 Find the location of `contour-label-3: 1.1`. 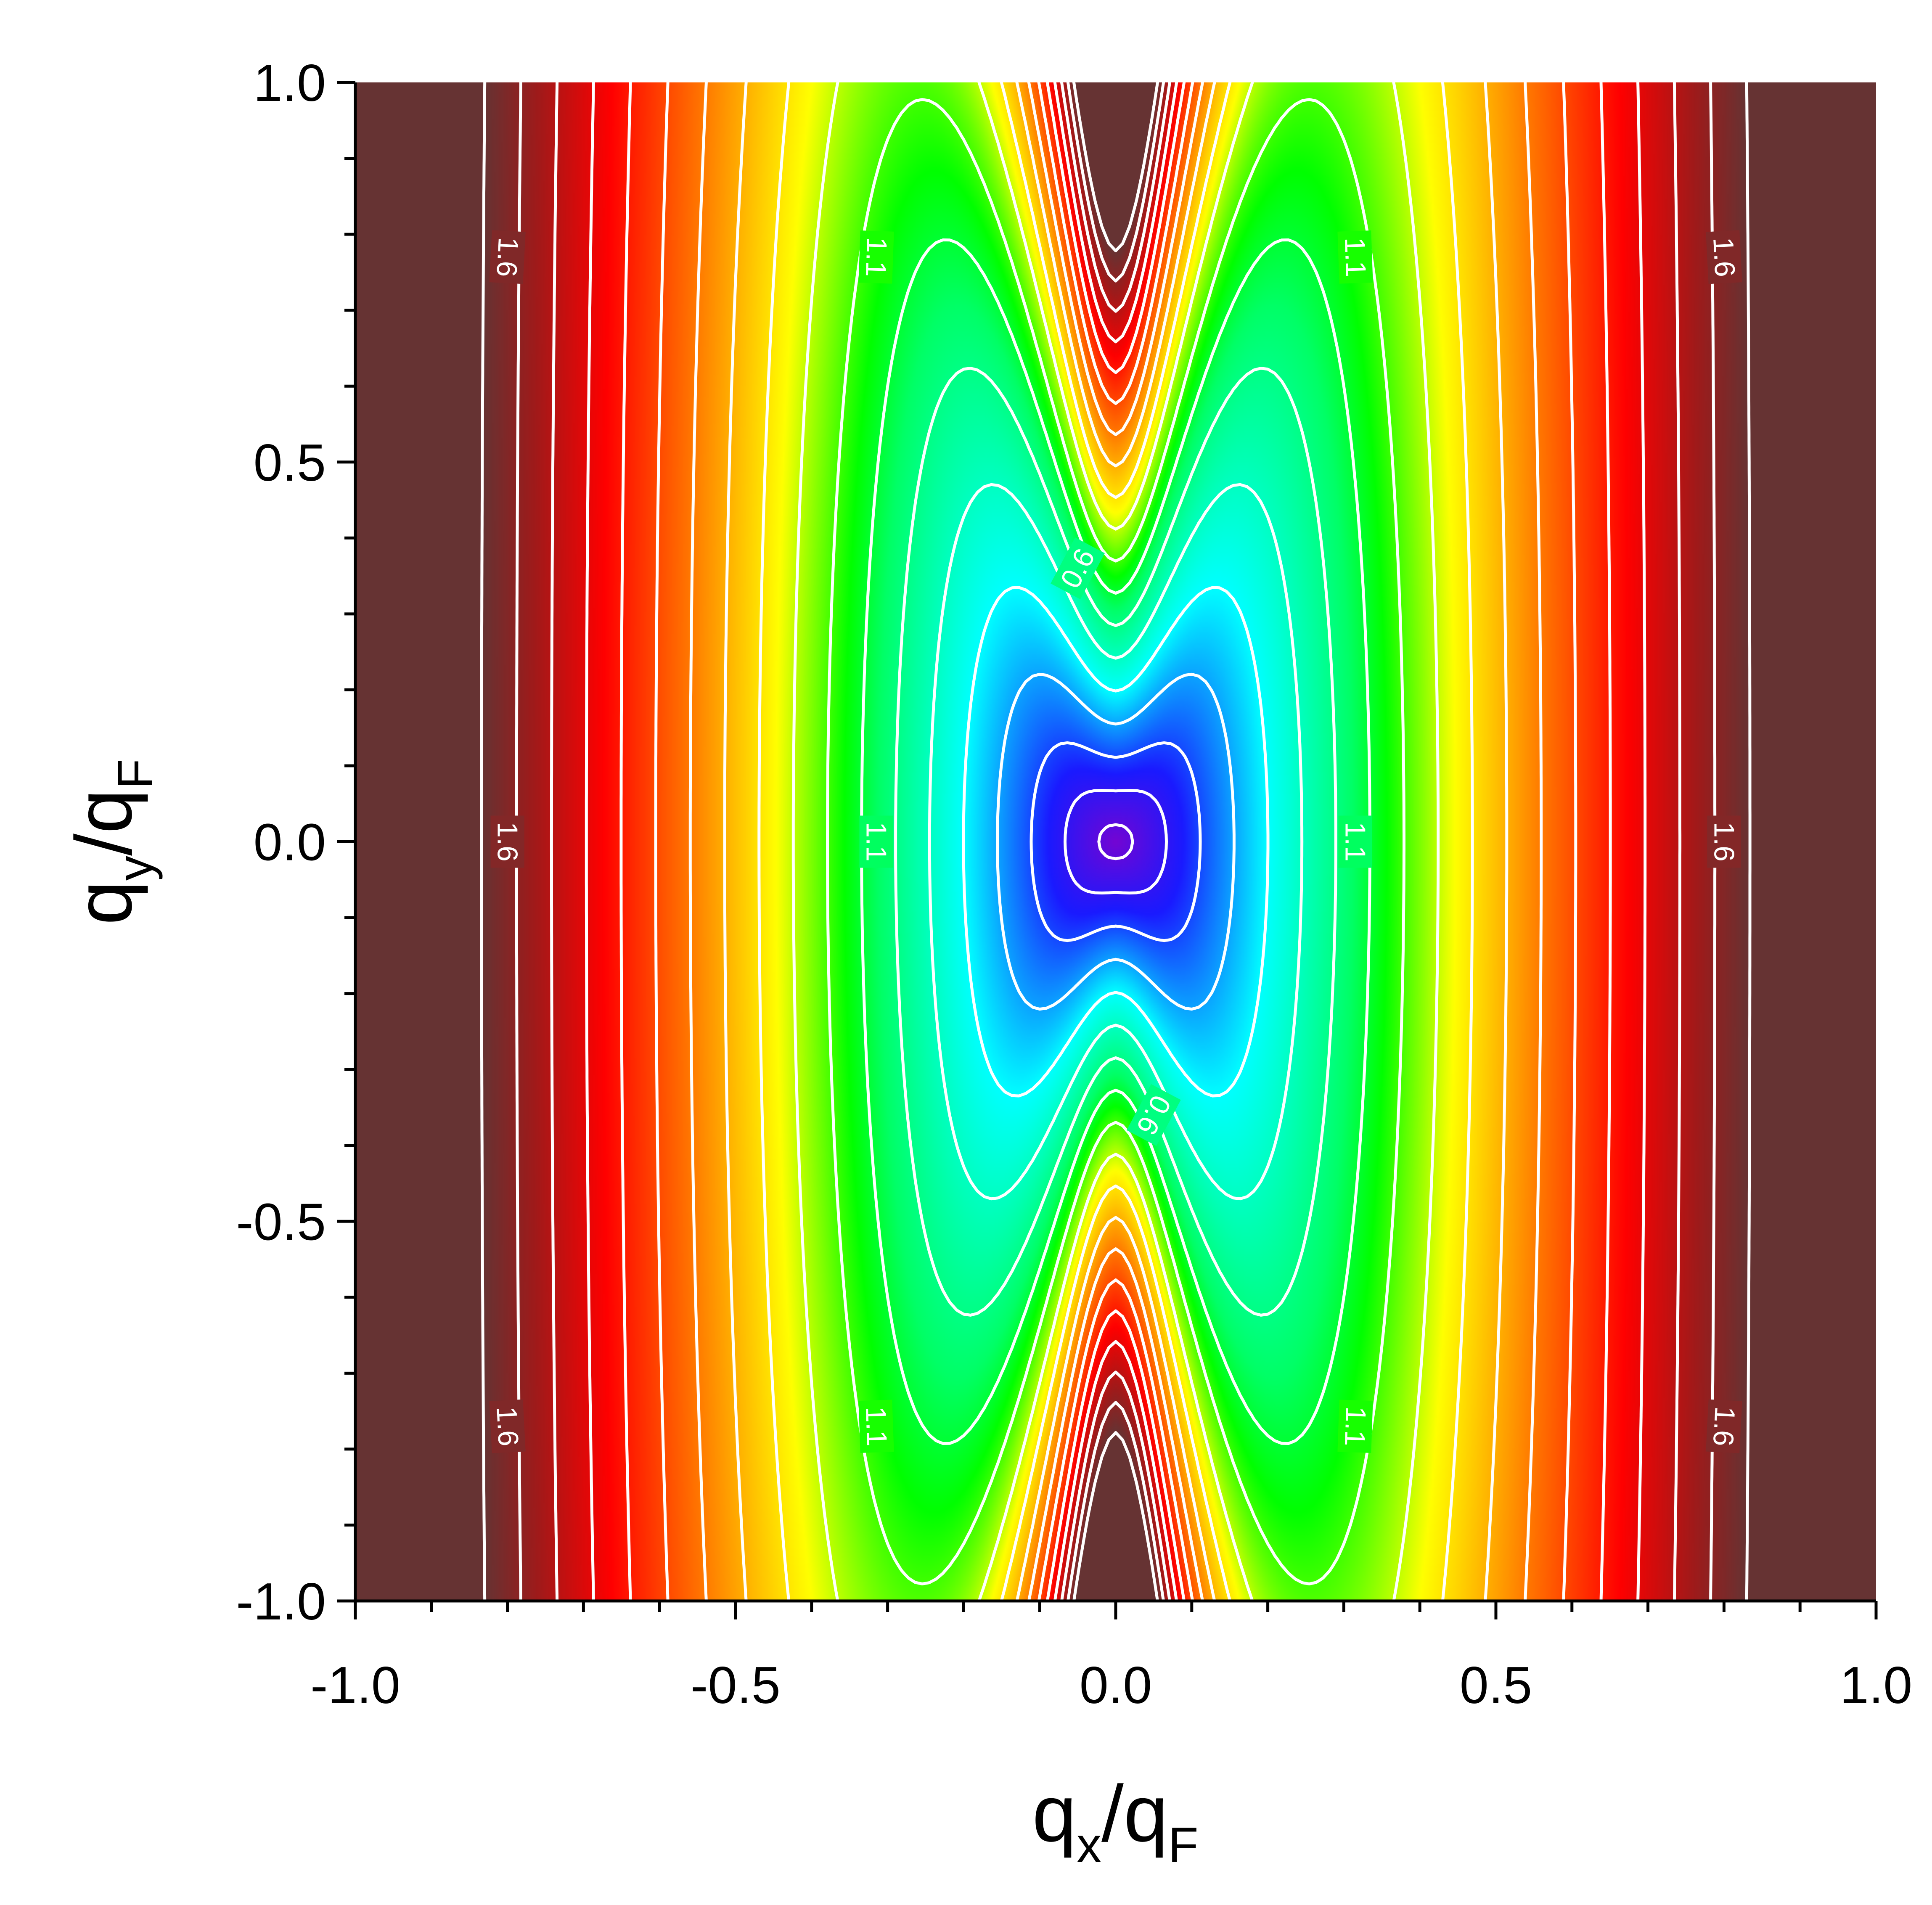

contour-label-3: 1.1 is located at coordinates (876, 841).